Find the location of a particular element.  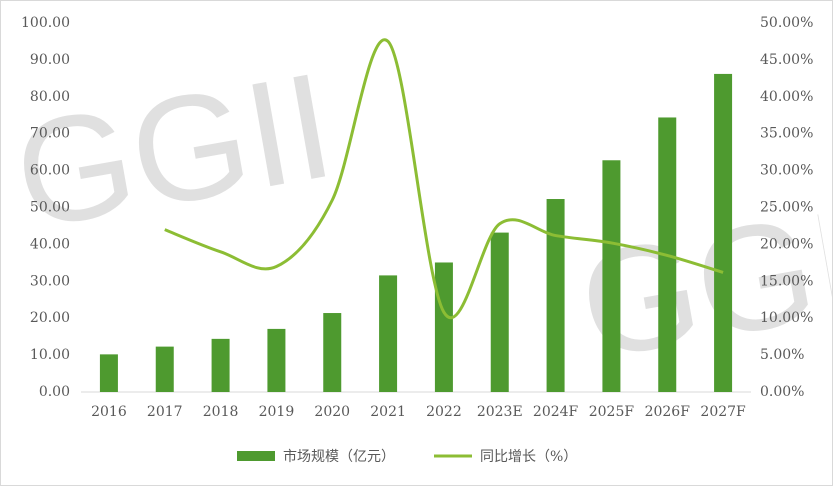

y2-tick-label: 30.00% is located at coordinates (786, 171).